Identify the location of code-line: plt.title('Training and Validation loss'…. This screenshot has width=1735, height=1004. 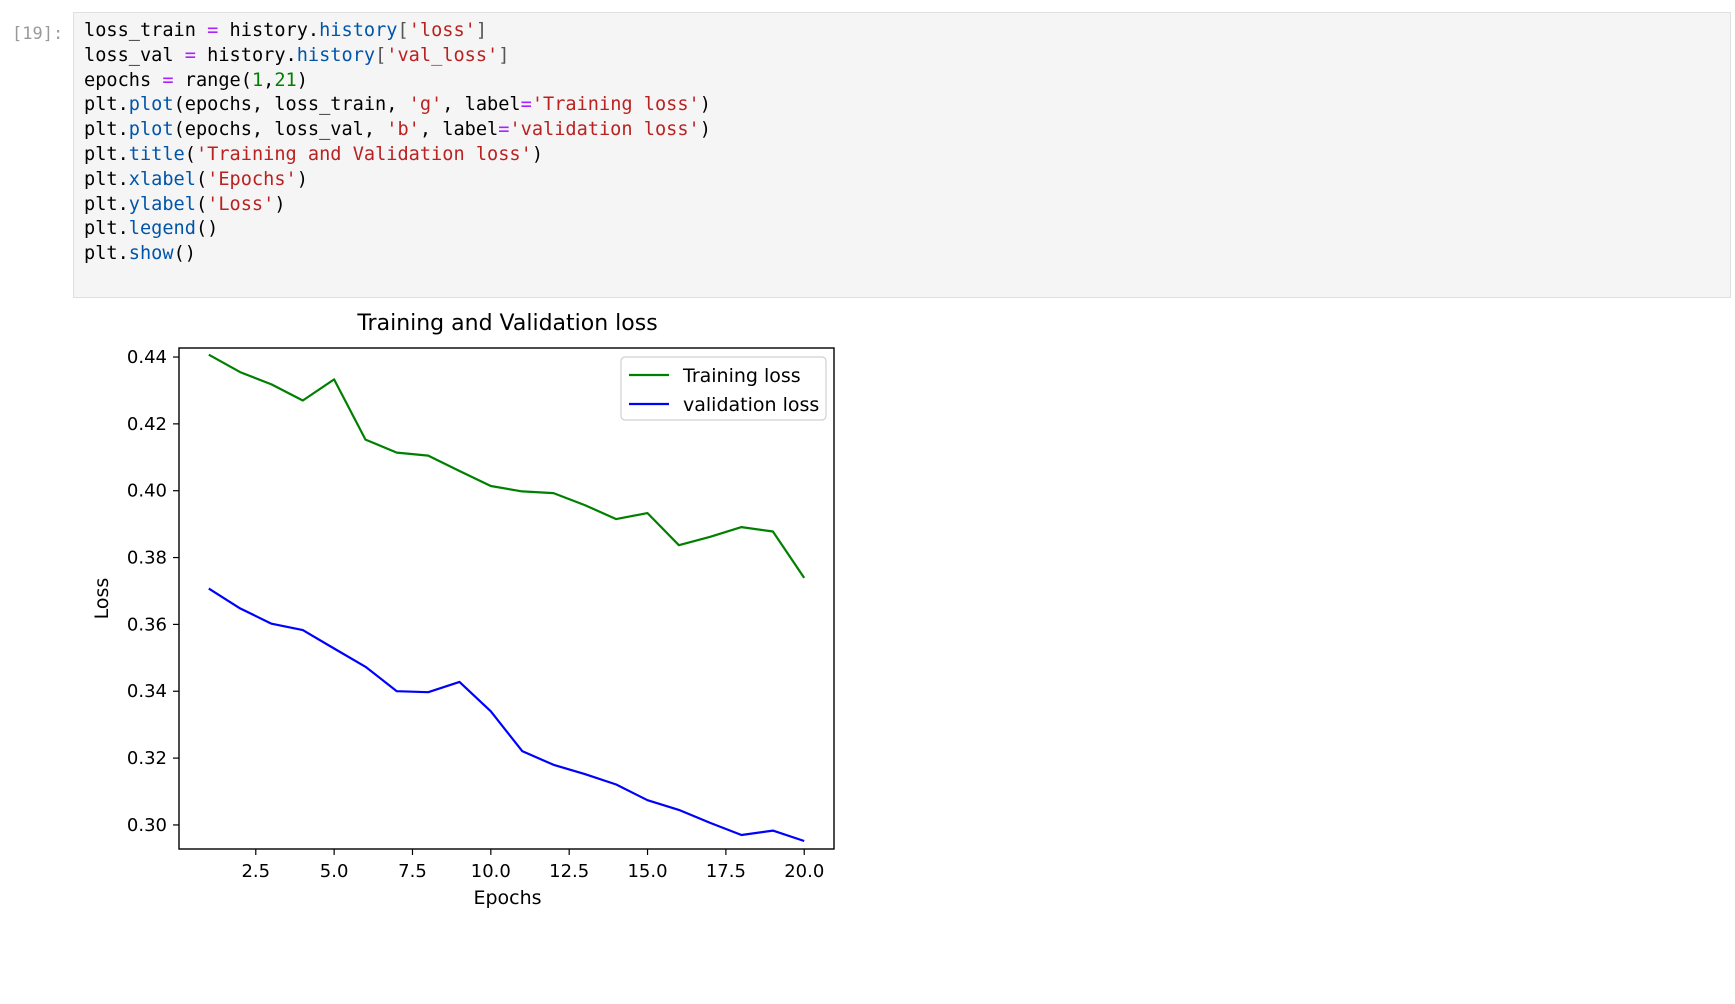
(313, 155).